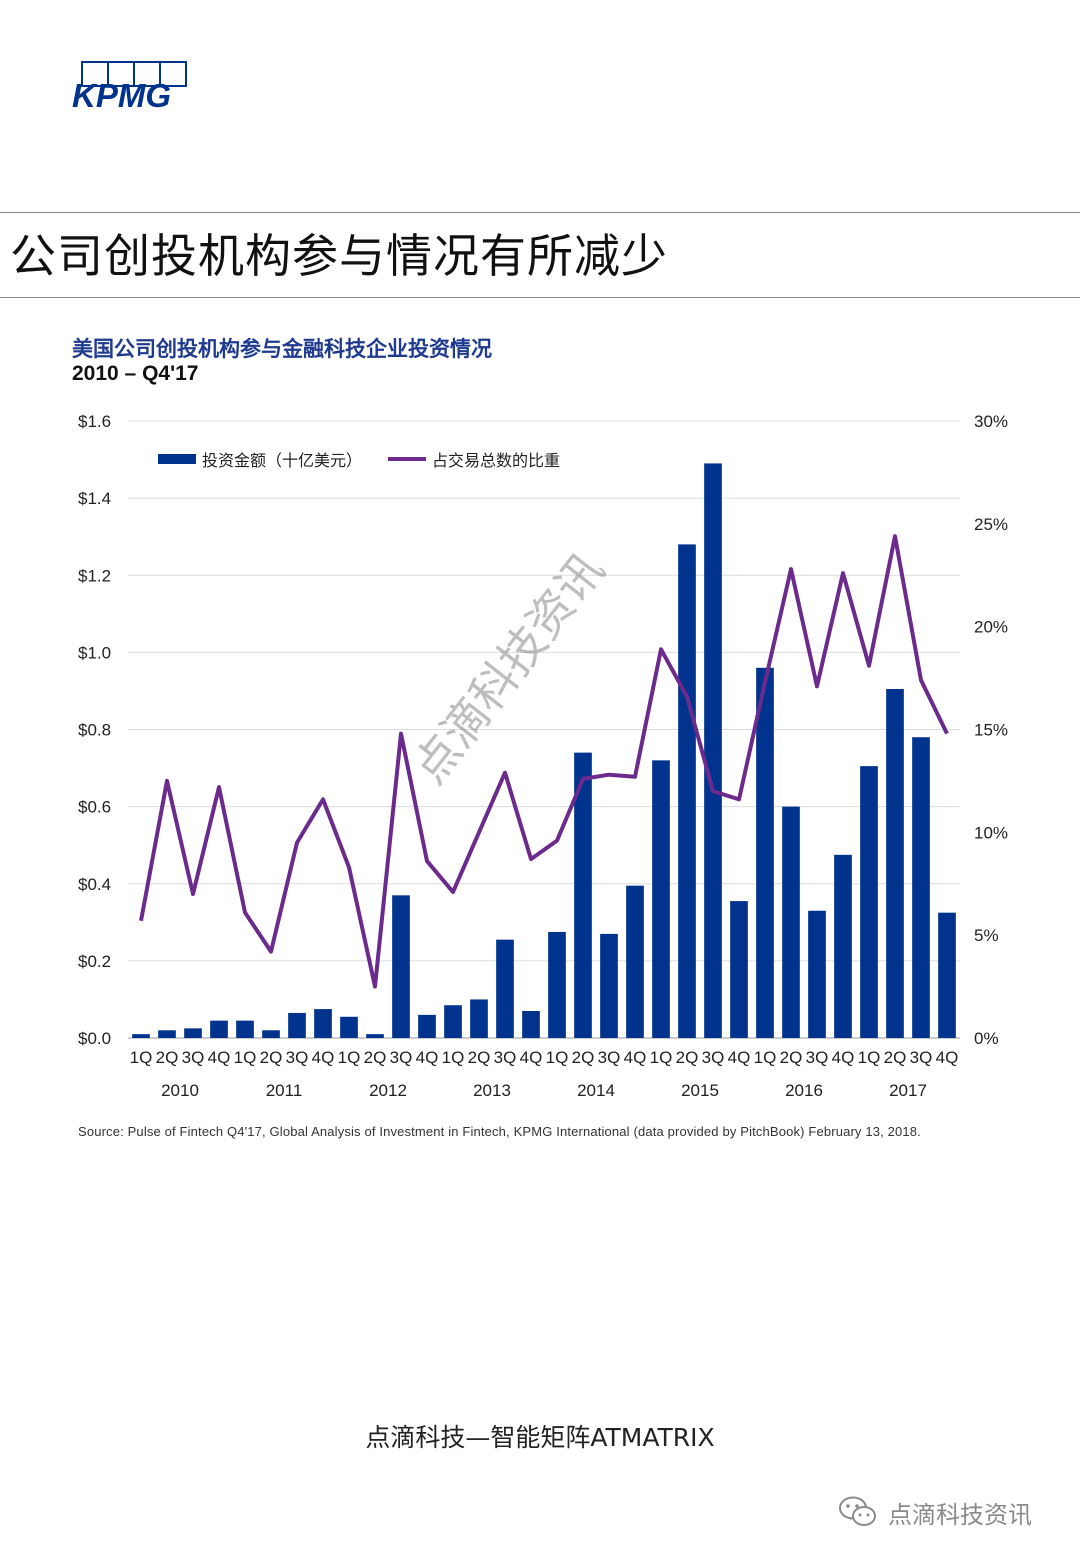  I want to click on wechat-badge: 点滴科技资讯, so click(935, 1512).